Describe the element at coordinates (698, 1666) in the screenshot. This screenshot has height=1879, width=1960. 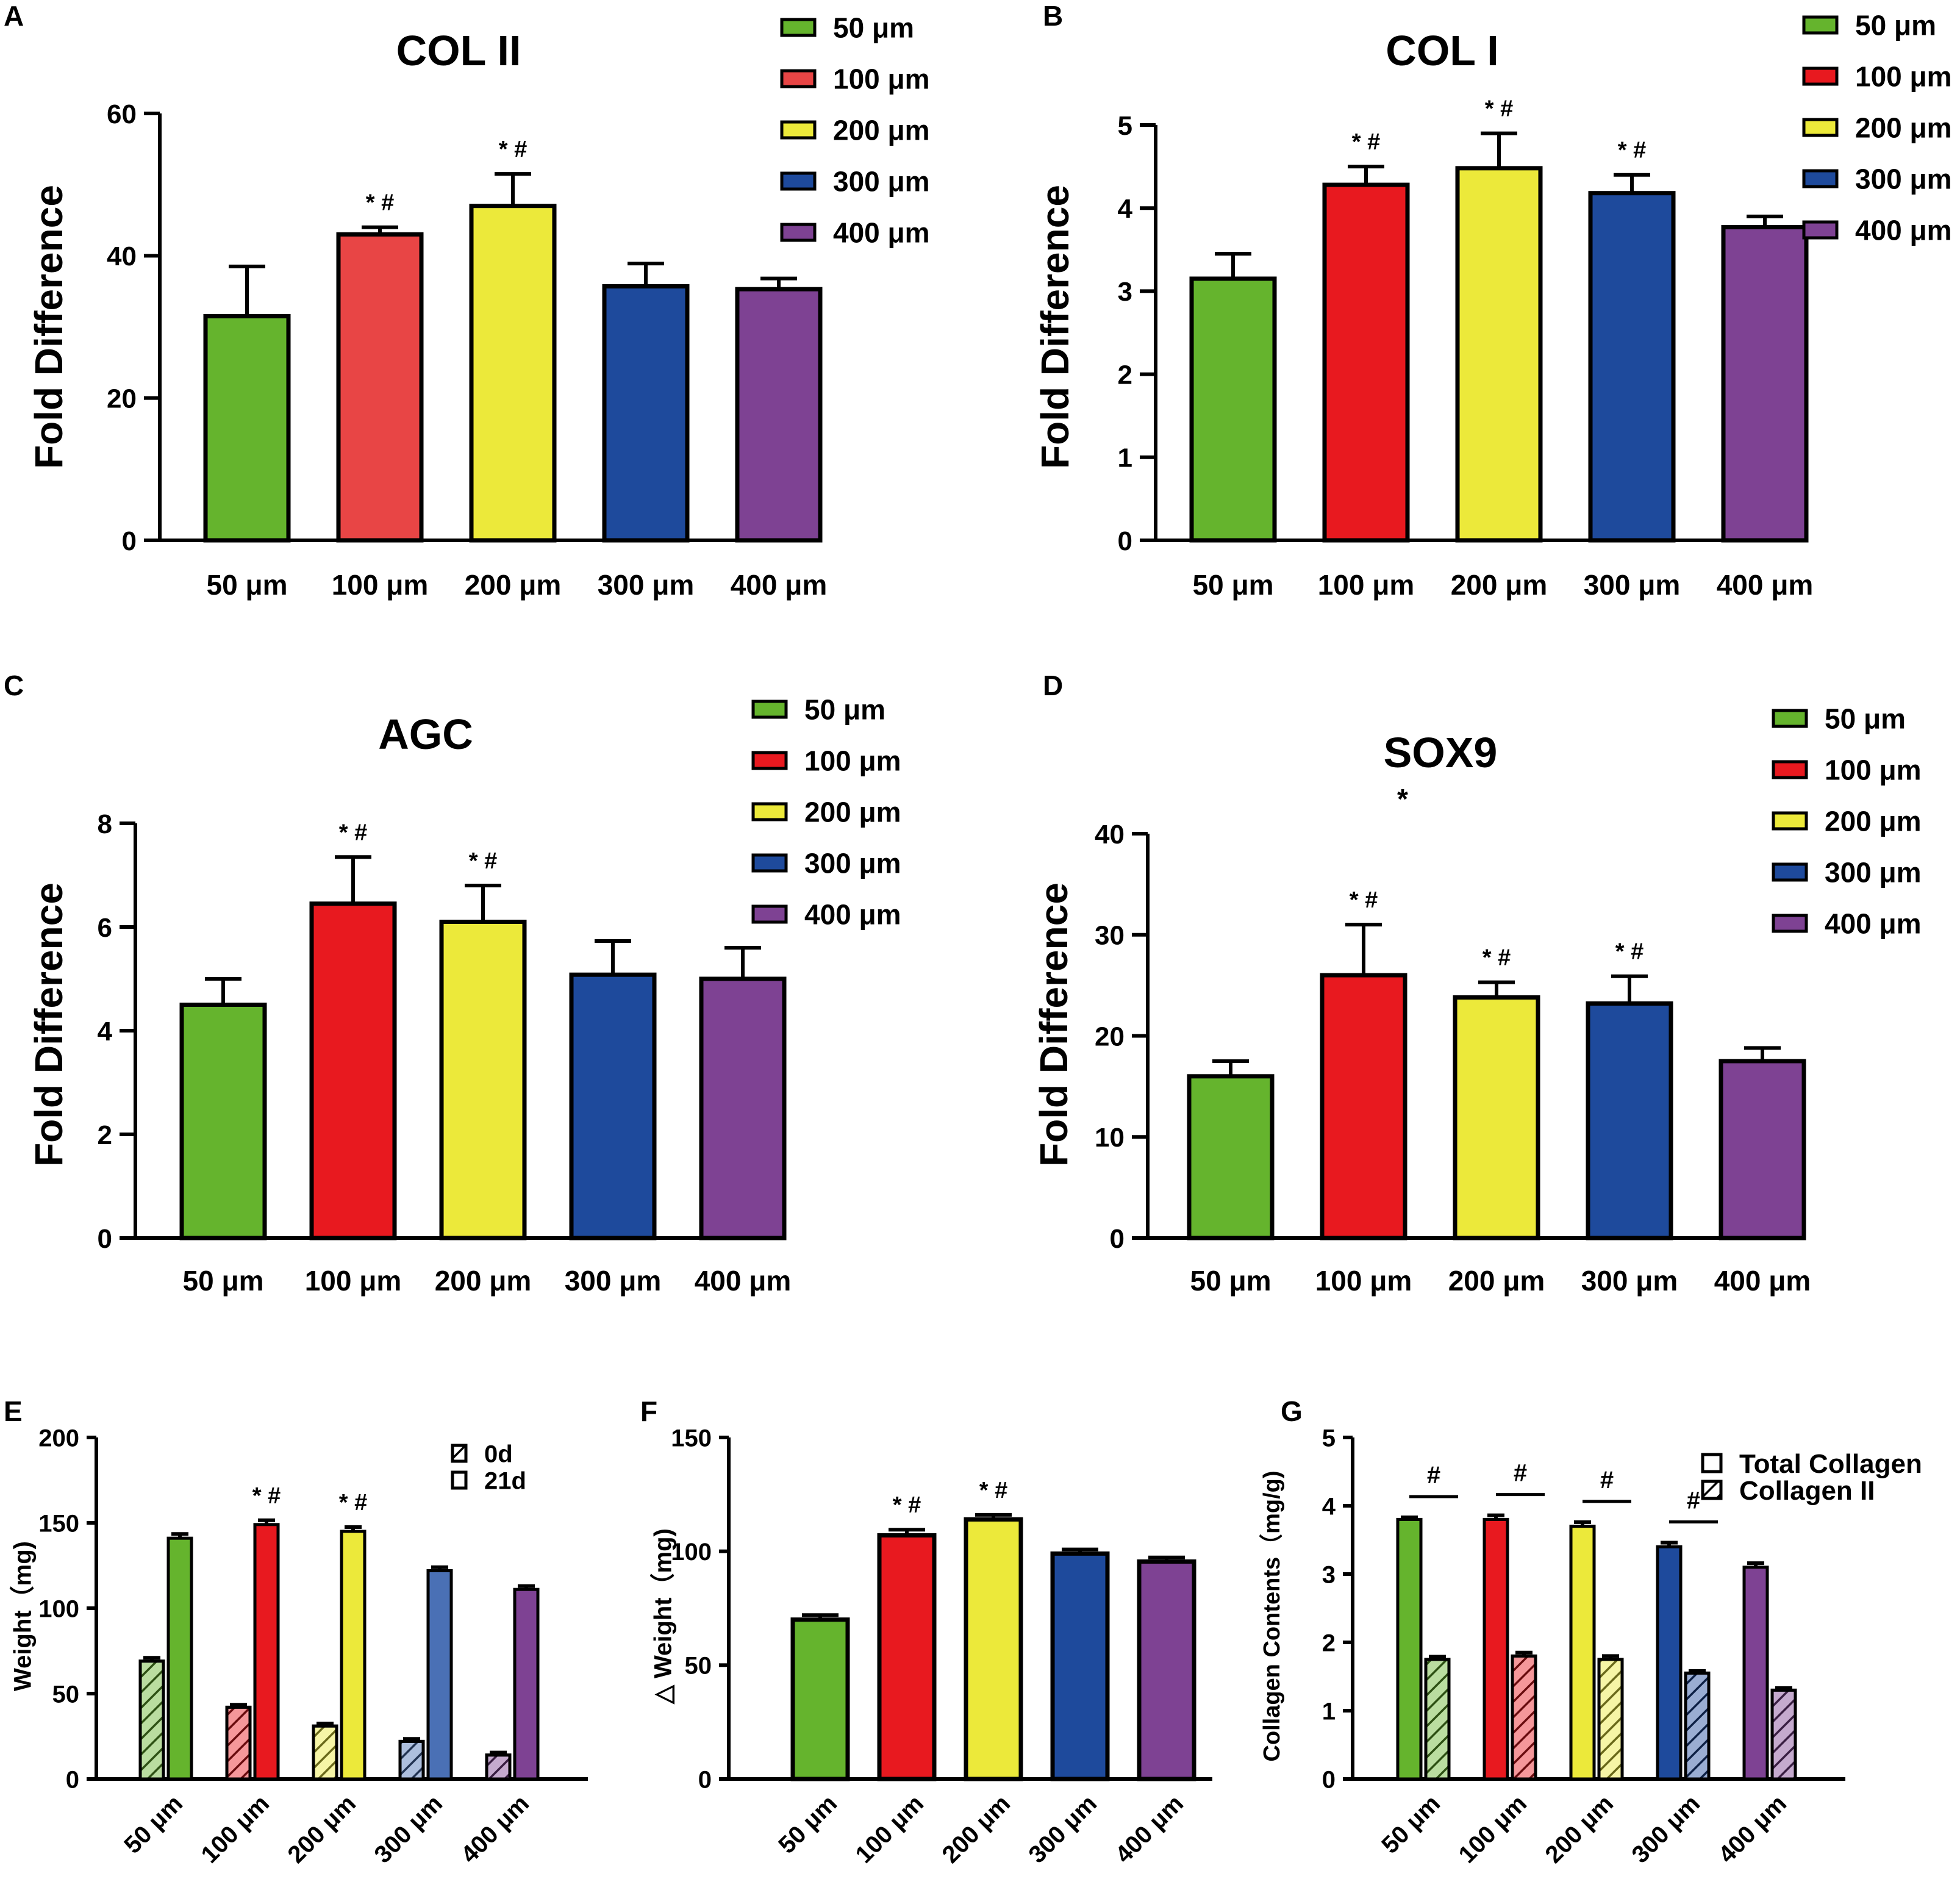
I see `y-tick-label: 50` at that location.